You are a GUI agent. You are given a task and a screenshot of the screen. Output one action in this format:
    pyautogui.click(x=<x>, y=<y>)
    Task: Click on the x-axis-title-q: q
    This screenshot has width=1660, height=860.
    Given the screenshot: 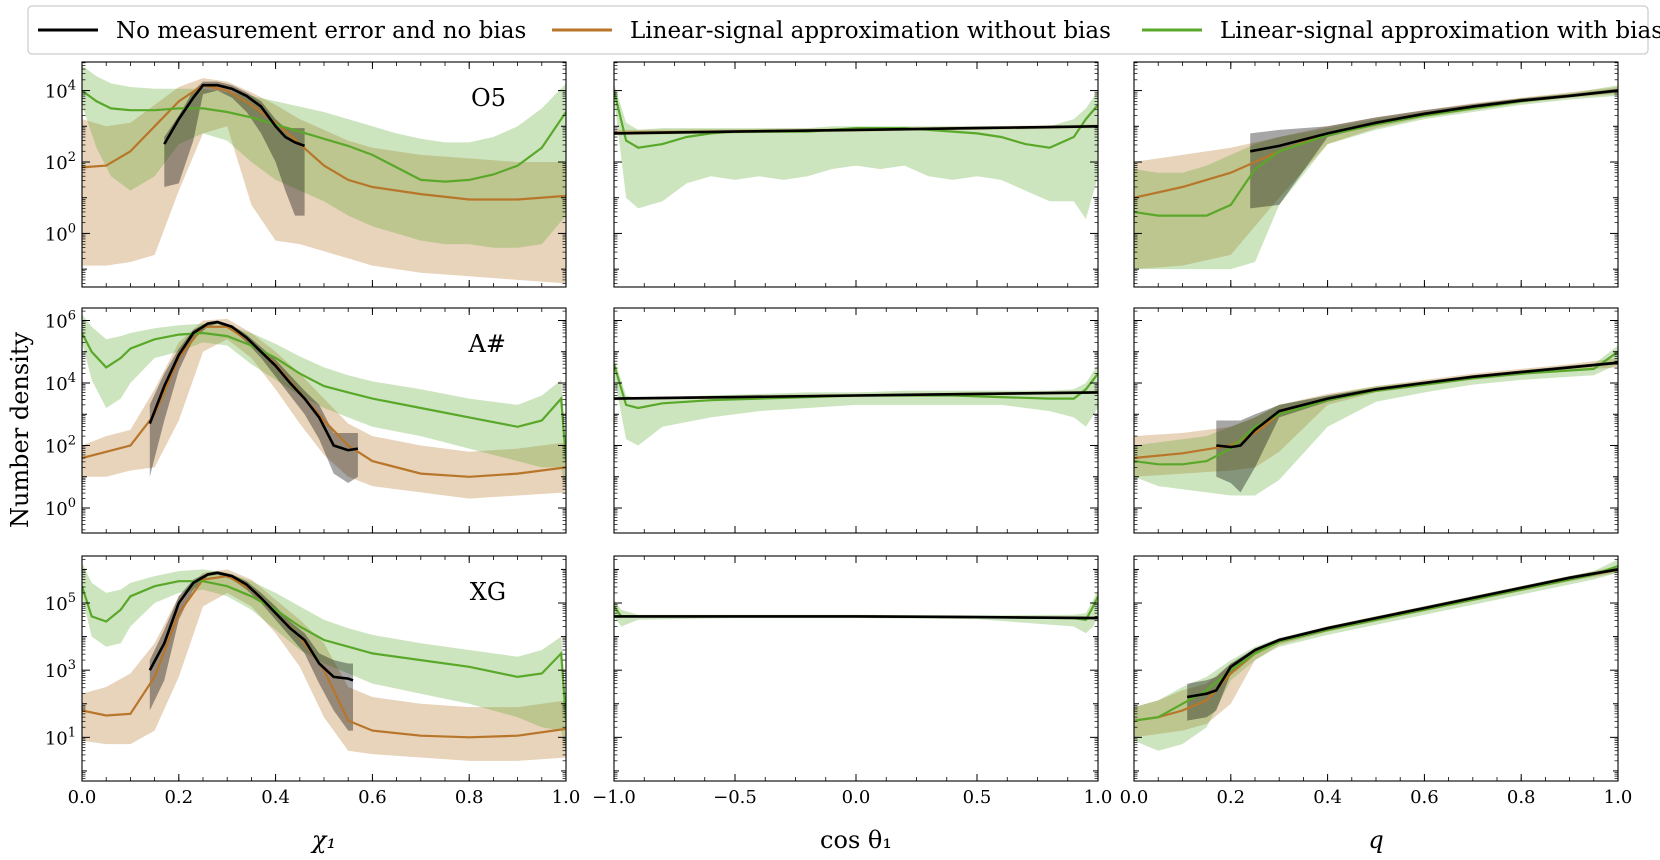 What is the action you would take?
    pyautogui.click(x=1375, y=840)
    